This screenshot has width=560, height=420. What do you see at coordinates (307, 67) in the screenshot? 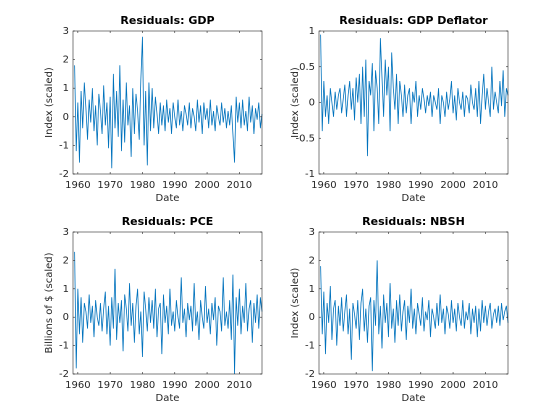
I see `y-tick-label: 0.5` at bounding box center [307, 67].